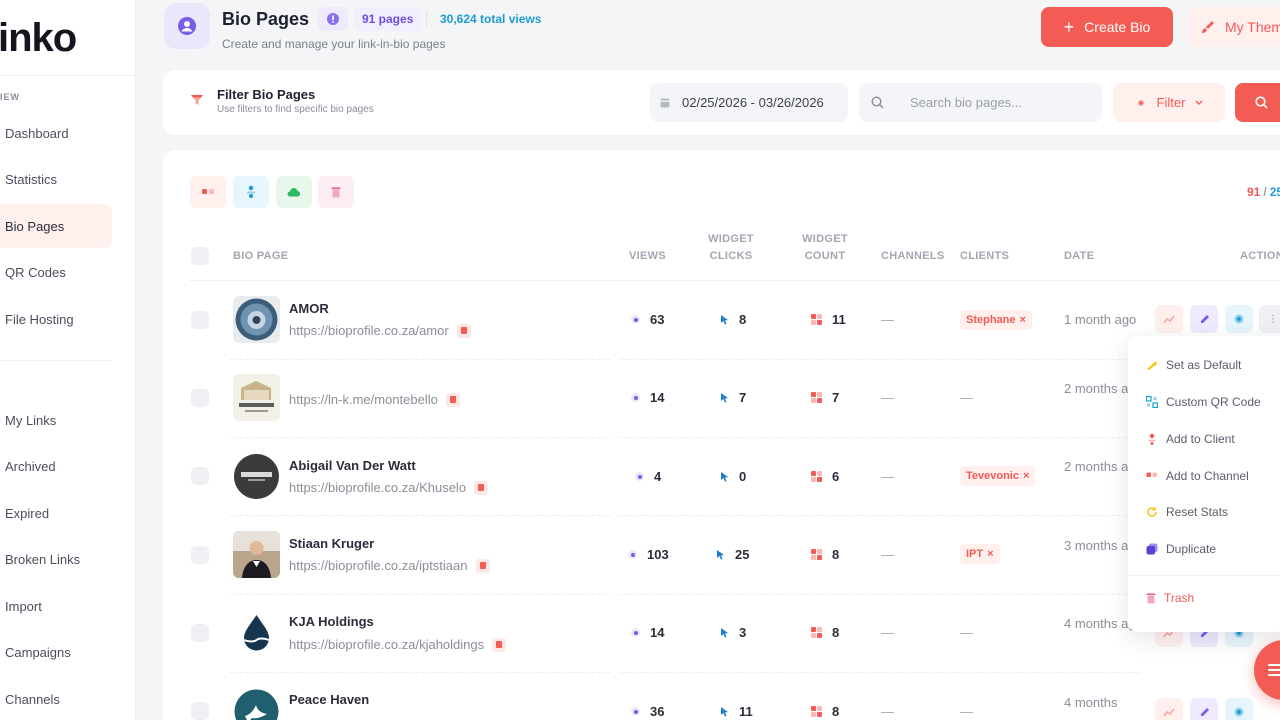  I want to click on sidebar-item-my-links: My Links, so click(31, 420).